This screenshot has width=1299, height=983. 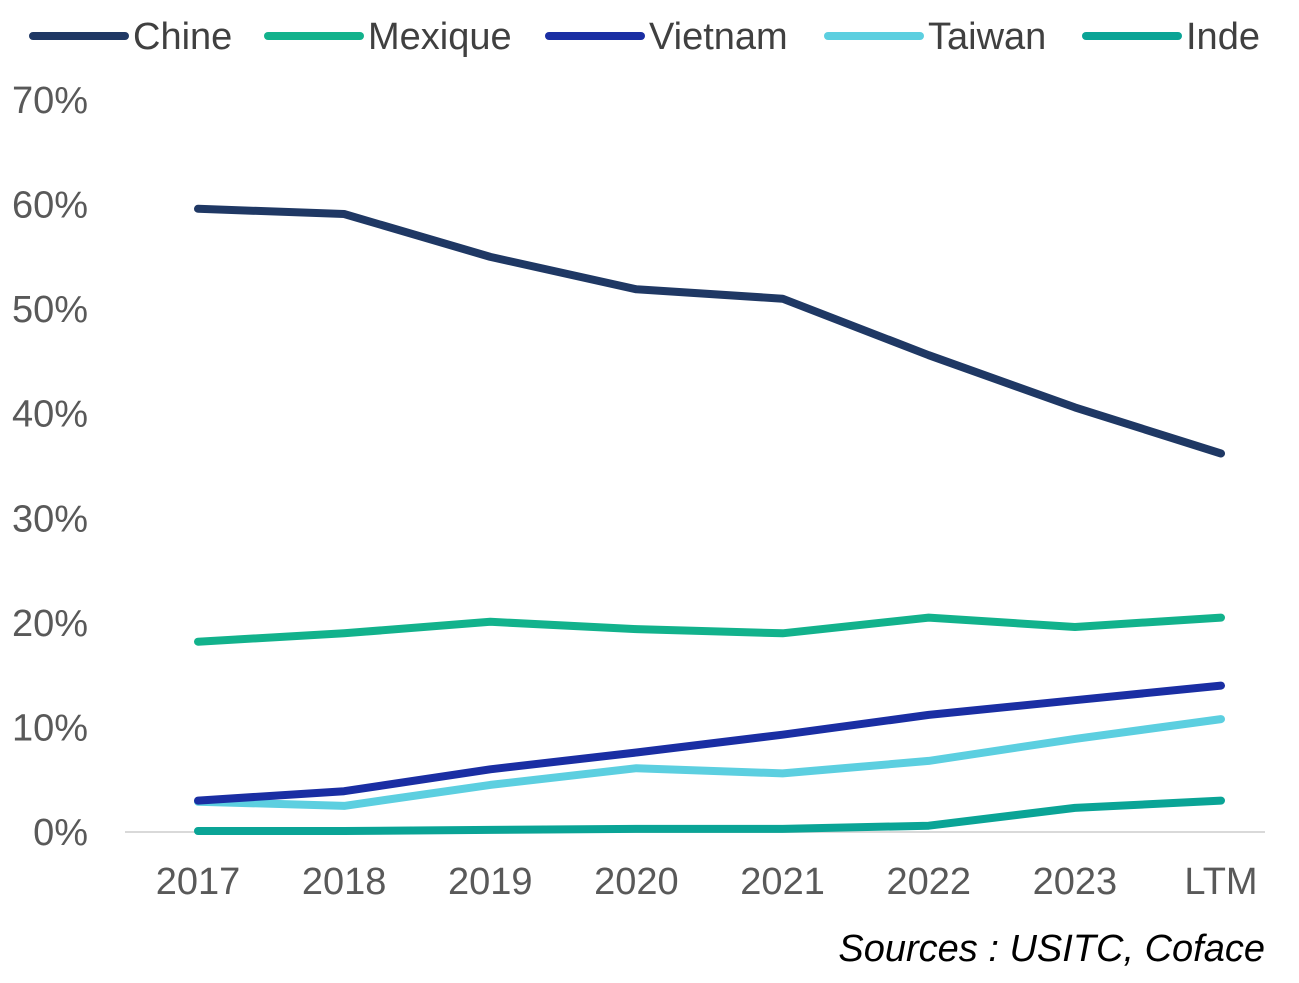 What do you see at coordinates (50, 415) in the screenshot?
I see `y-tick-label: 40%` at bounding box center [50, 415].